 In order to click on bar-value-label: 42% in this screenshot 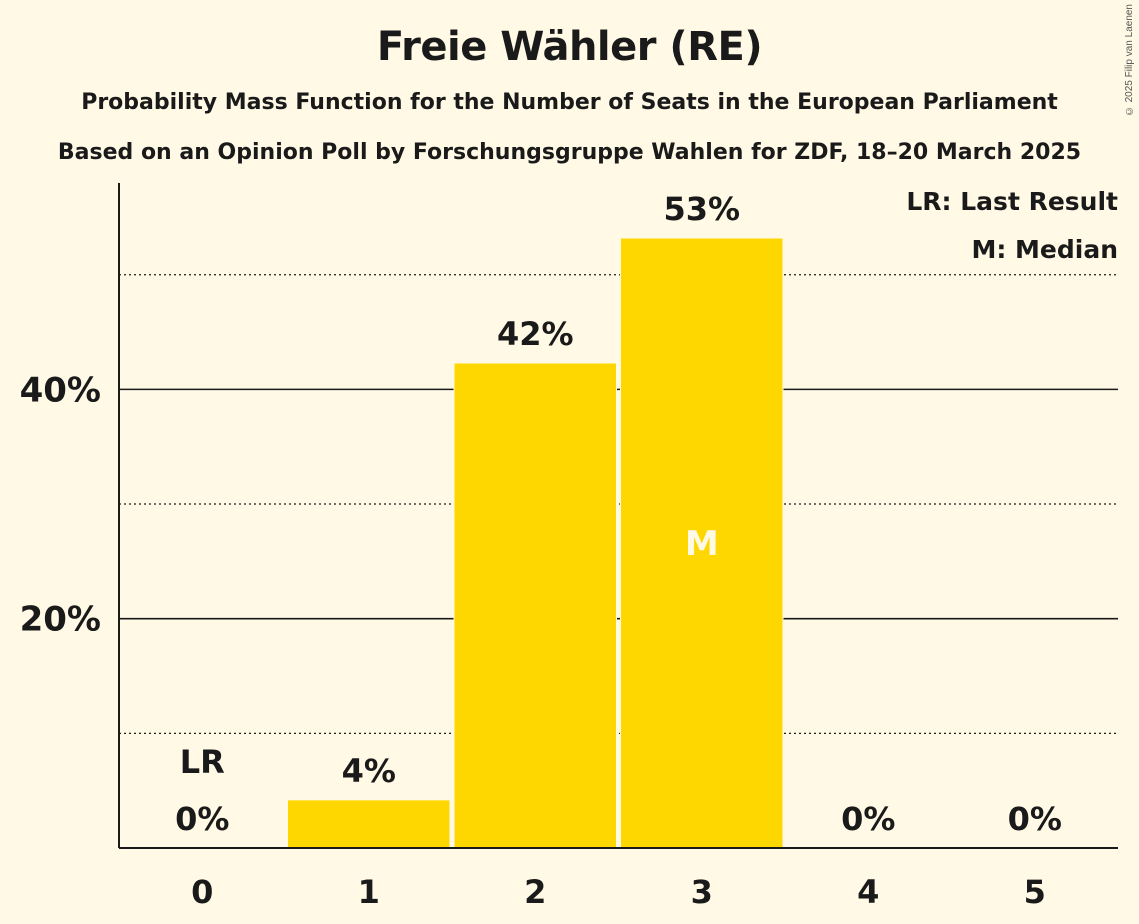, I will do `click(535, 334)`.